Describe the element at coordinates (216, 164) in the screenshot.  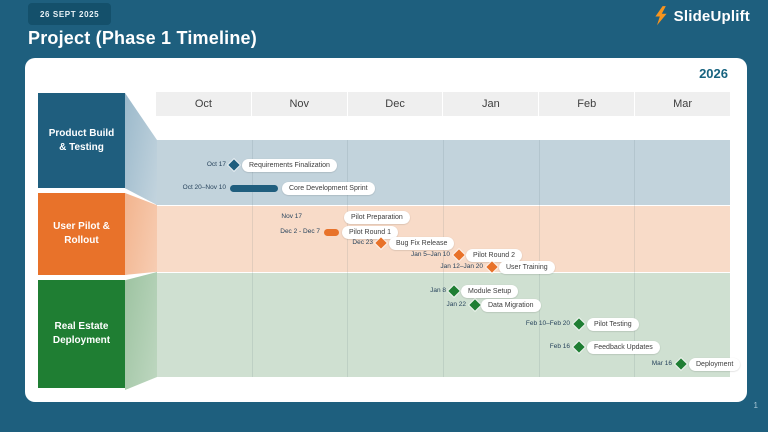
I see `milestone-date: Oct 17` at that location.